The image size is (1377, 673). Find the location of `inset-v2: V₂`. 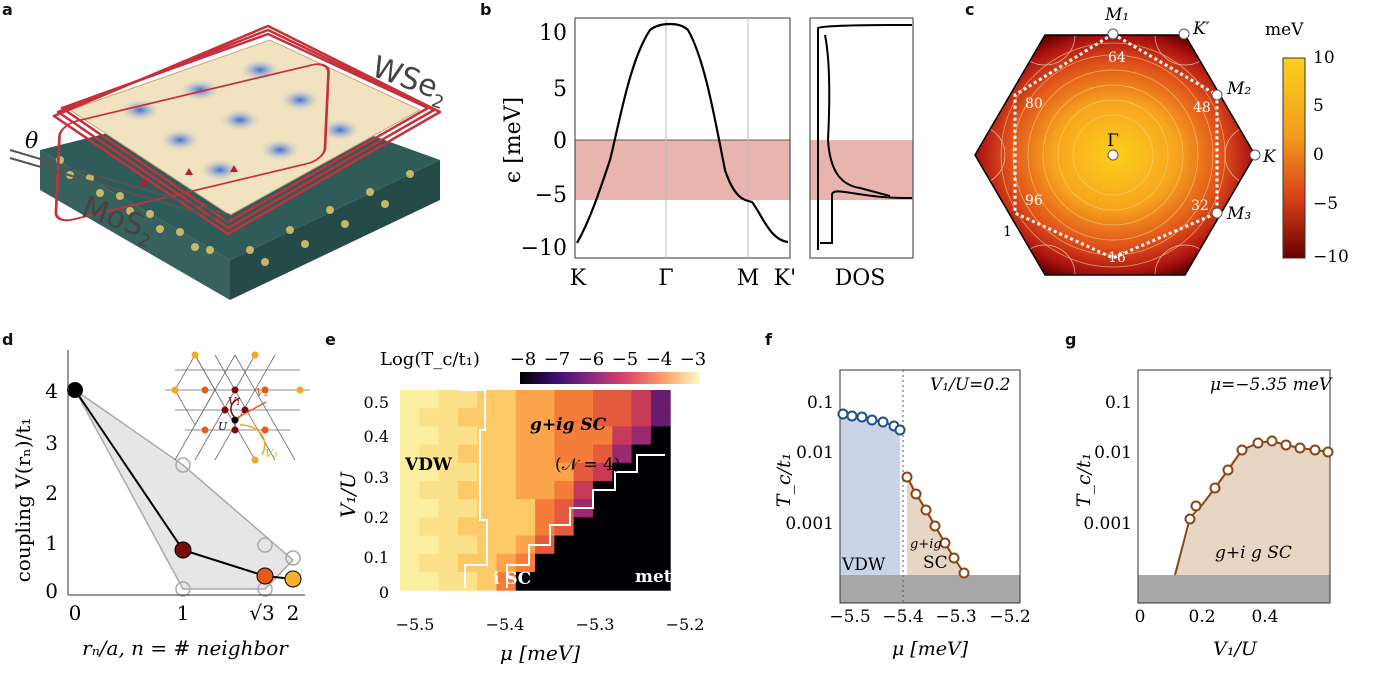

inset-v2: V₂ is located at coordinates (262, 392).